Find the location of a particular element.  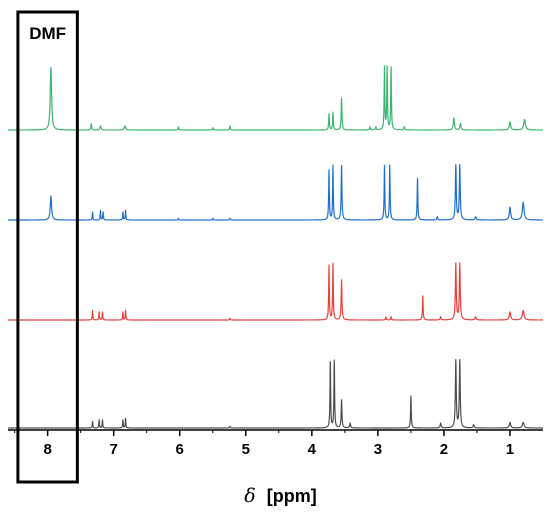

x-axis-title-symbol: δ is located at coordinates (249, 496).